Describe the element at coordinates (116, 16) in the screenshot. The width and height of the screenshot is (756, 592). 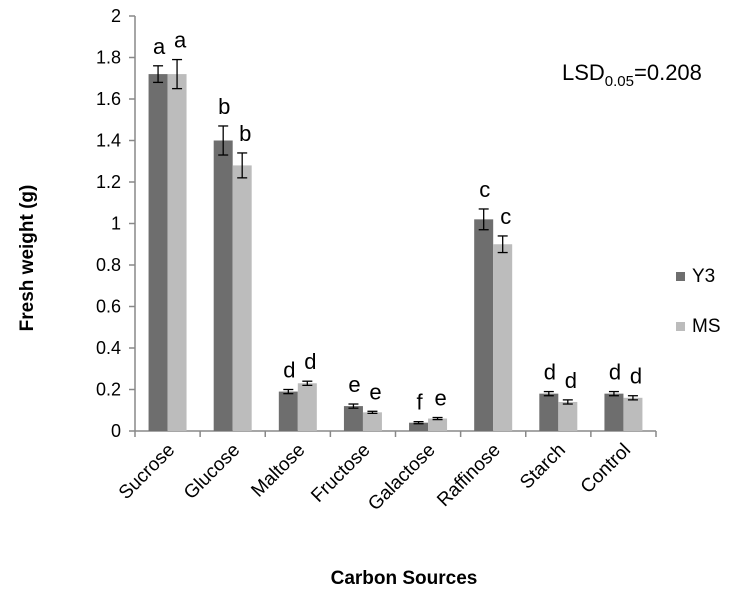
I see `y-tick-label: 2` at that location.